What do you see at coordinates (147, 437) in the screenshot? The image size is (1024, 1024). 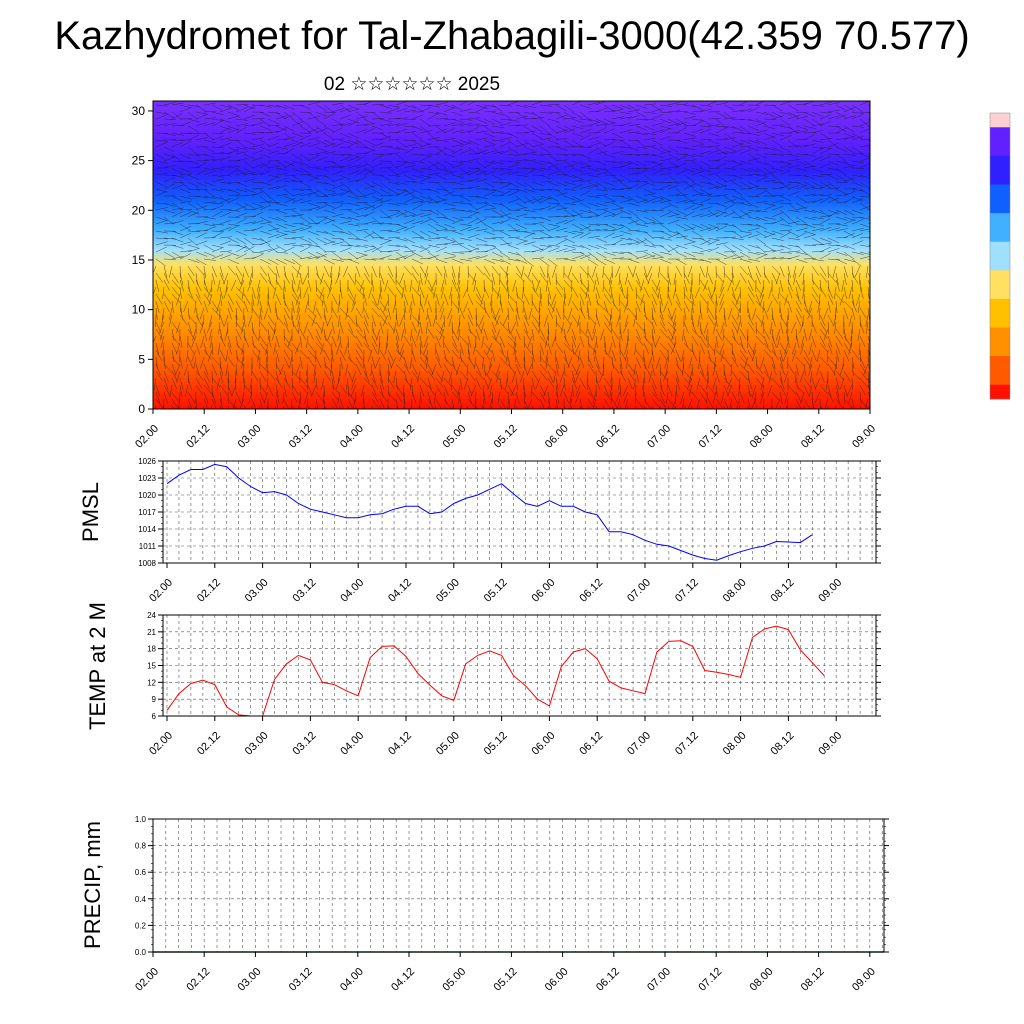 I see `time-tick-label: 02.00` at bounding box center [147, 437].